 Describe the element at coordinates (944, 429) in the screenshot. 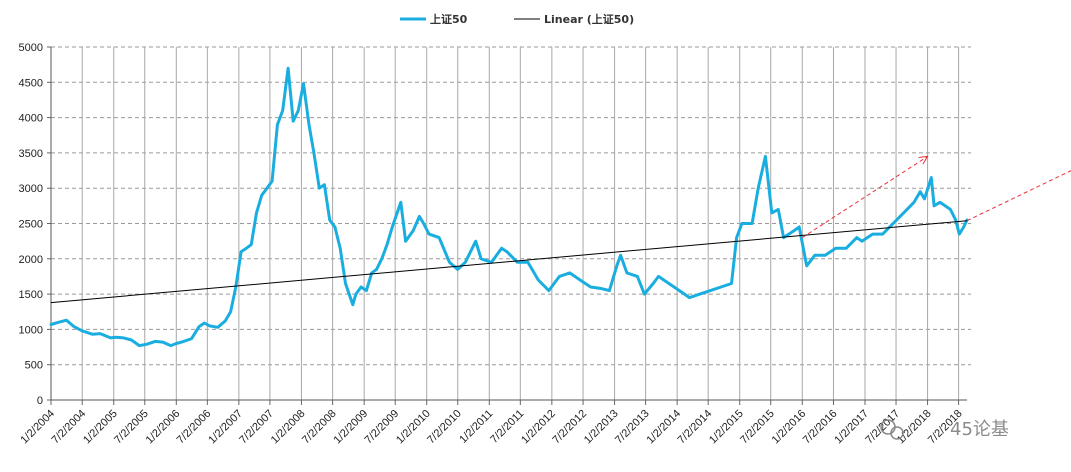

I see `watermark: 45论基` at that location.